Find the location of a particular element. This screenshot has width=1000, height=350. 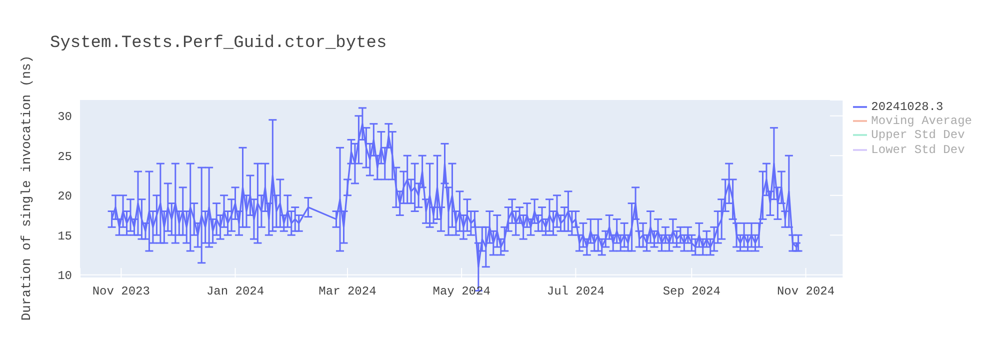

x-tick-label: Mar 2024 is located at coordinates (347, 291).